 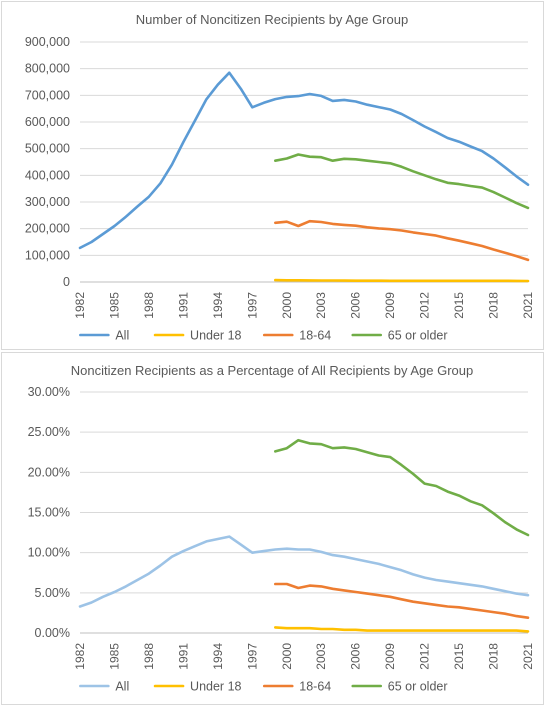 I want to click on y-tick-label: 25.00%, so click(x=49, y=432).